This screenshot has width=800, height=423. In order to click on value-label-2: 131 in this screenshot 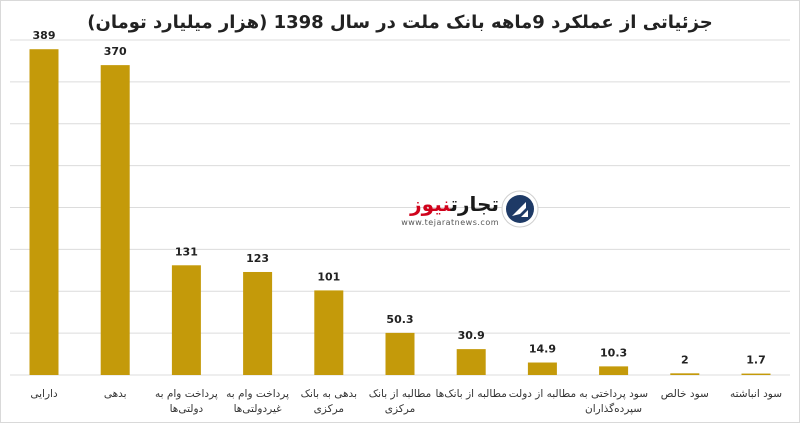, I will do `click(186, 251)`.